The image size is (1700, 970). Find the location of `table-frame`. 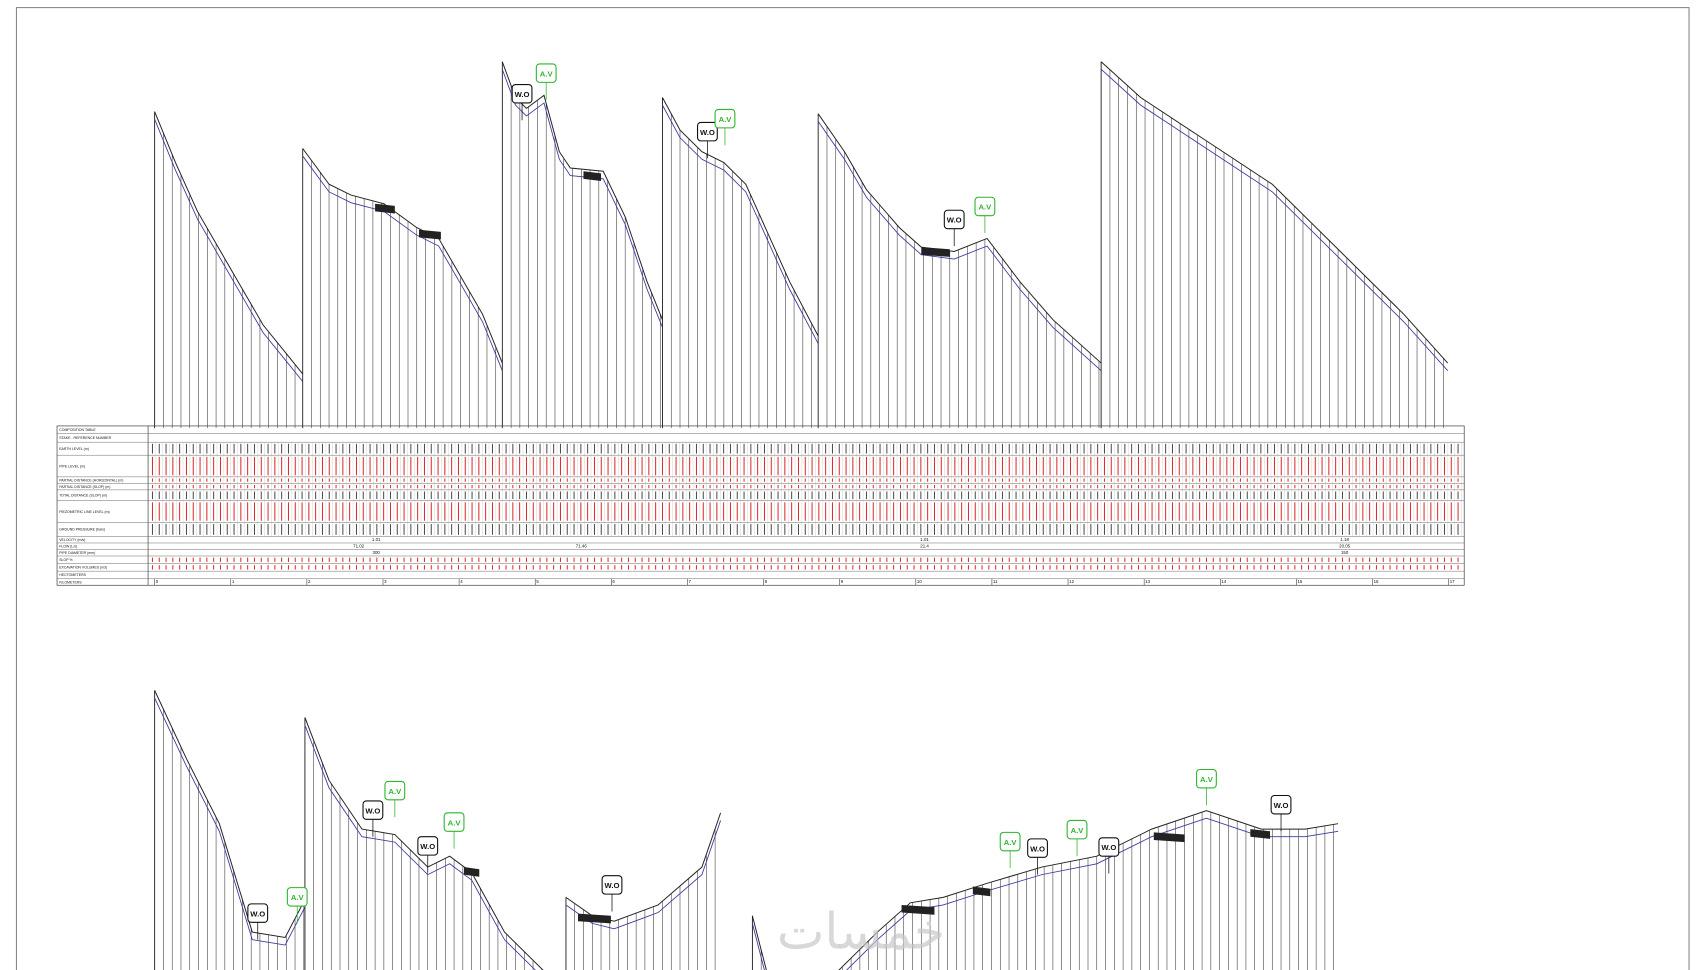

table-frame is located at coordinates (760, 505).